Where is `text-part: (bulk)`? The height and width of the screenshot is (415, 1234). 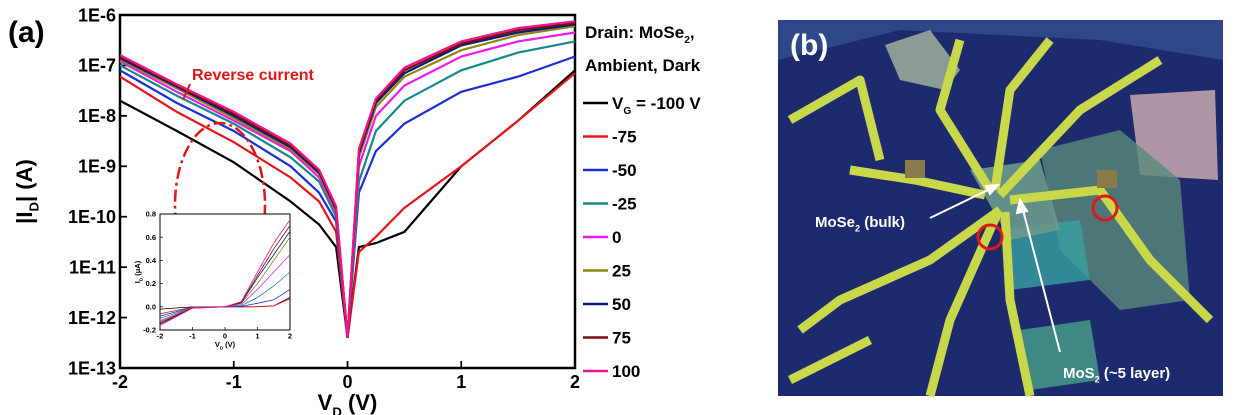 text-part: (bulk) is located at coordinates (882, 222).